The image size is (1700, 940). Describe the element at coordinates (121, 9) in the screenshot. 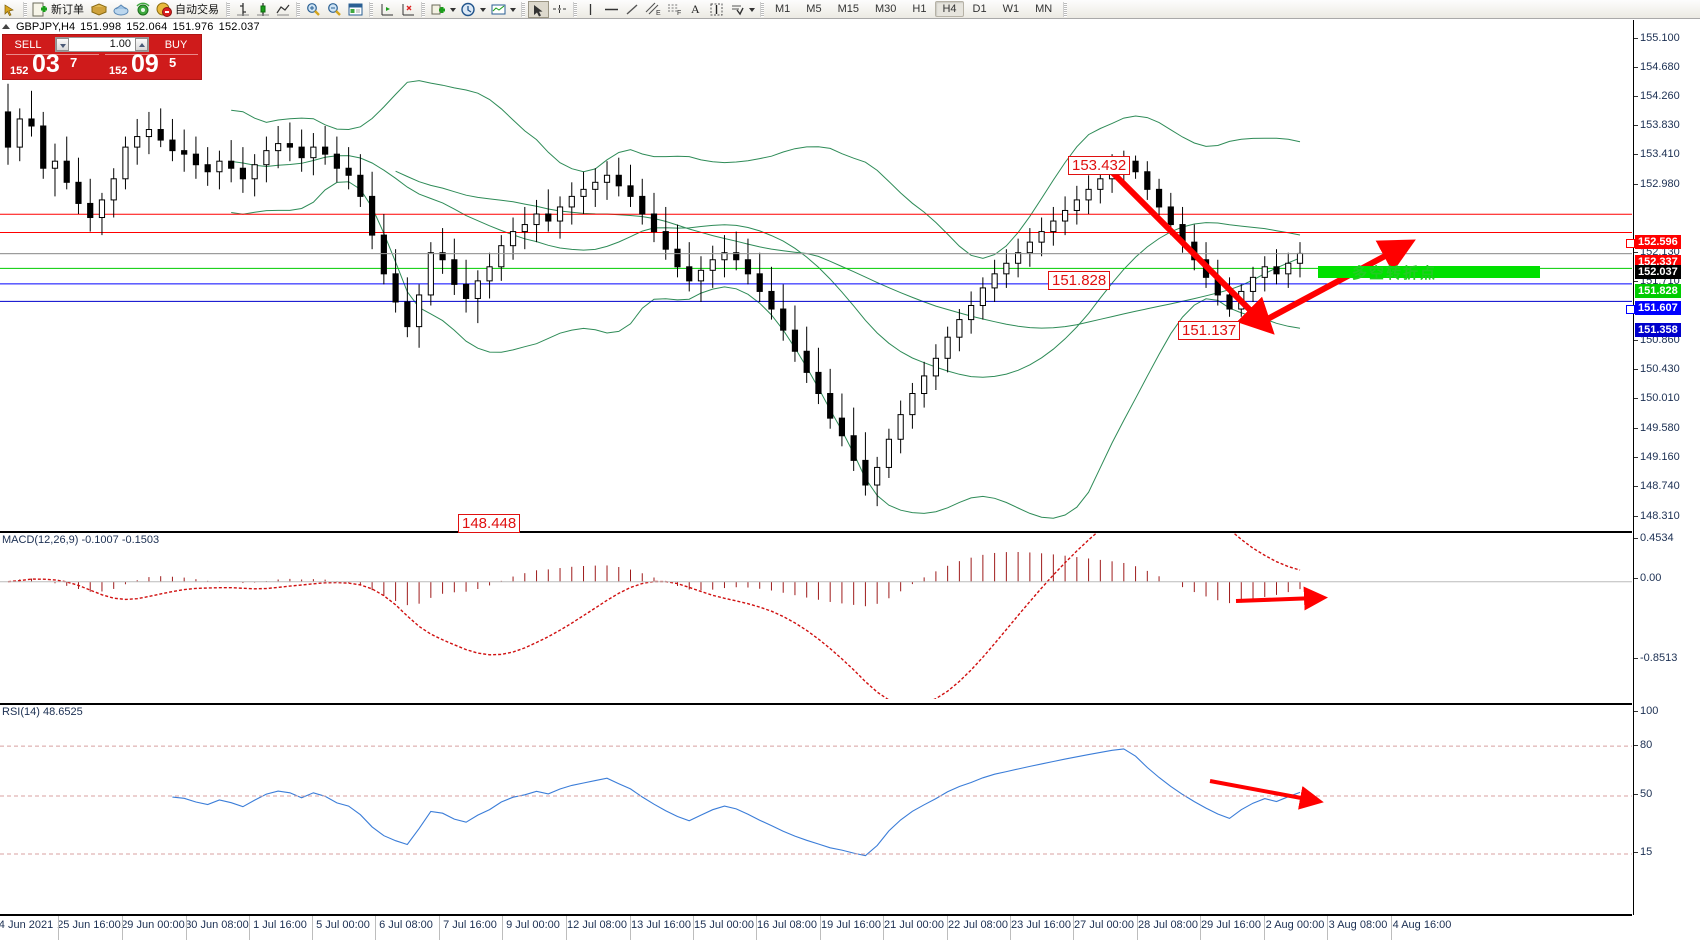

I see `navigator-icon` at that location.